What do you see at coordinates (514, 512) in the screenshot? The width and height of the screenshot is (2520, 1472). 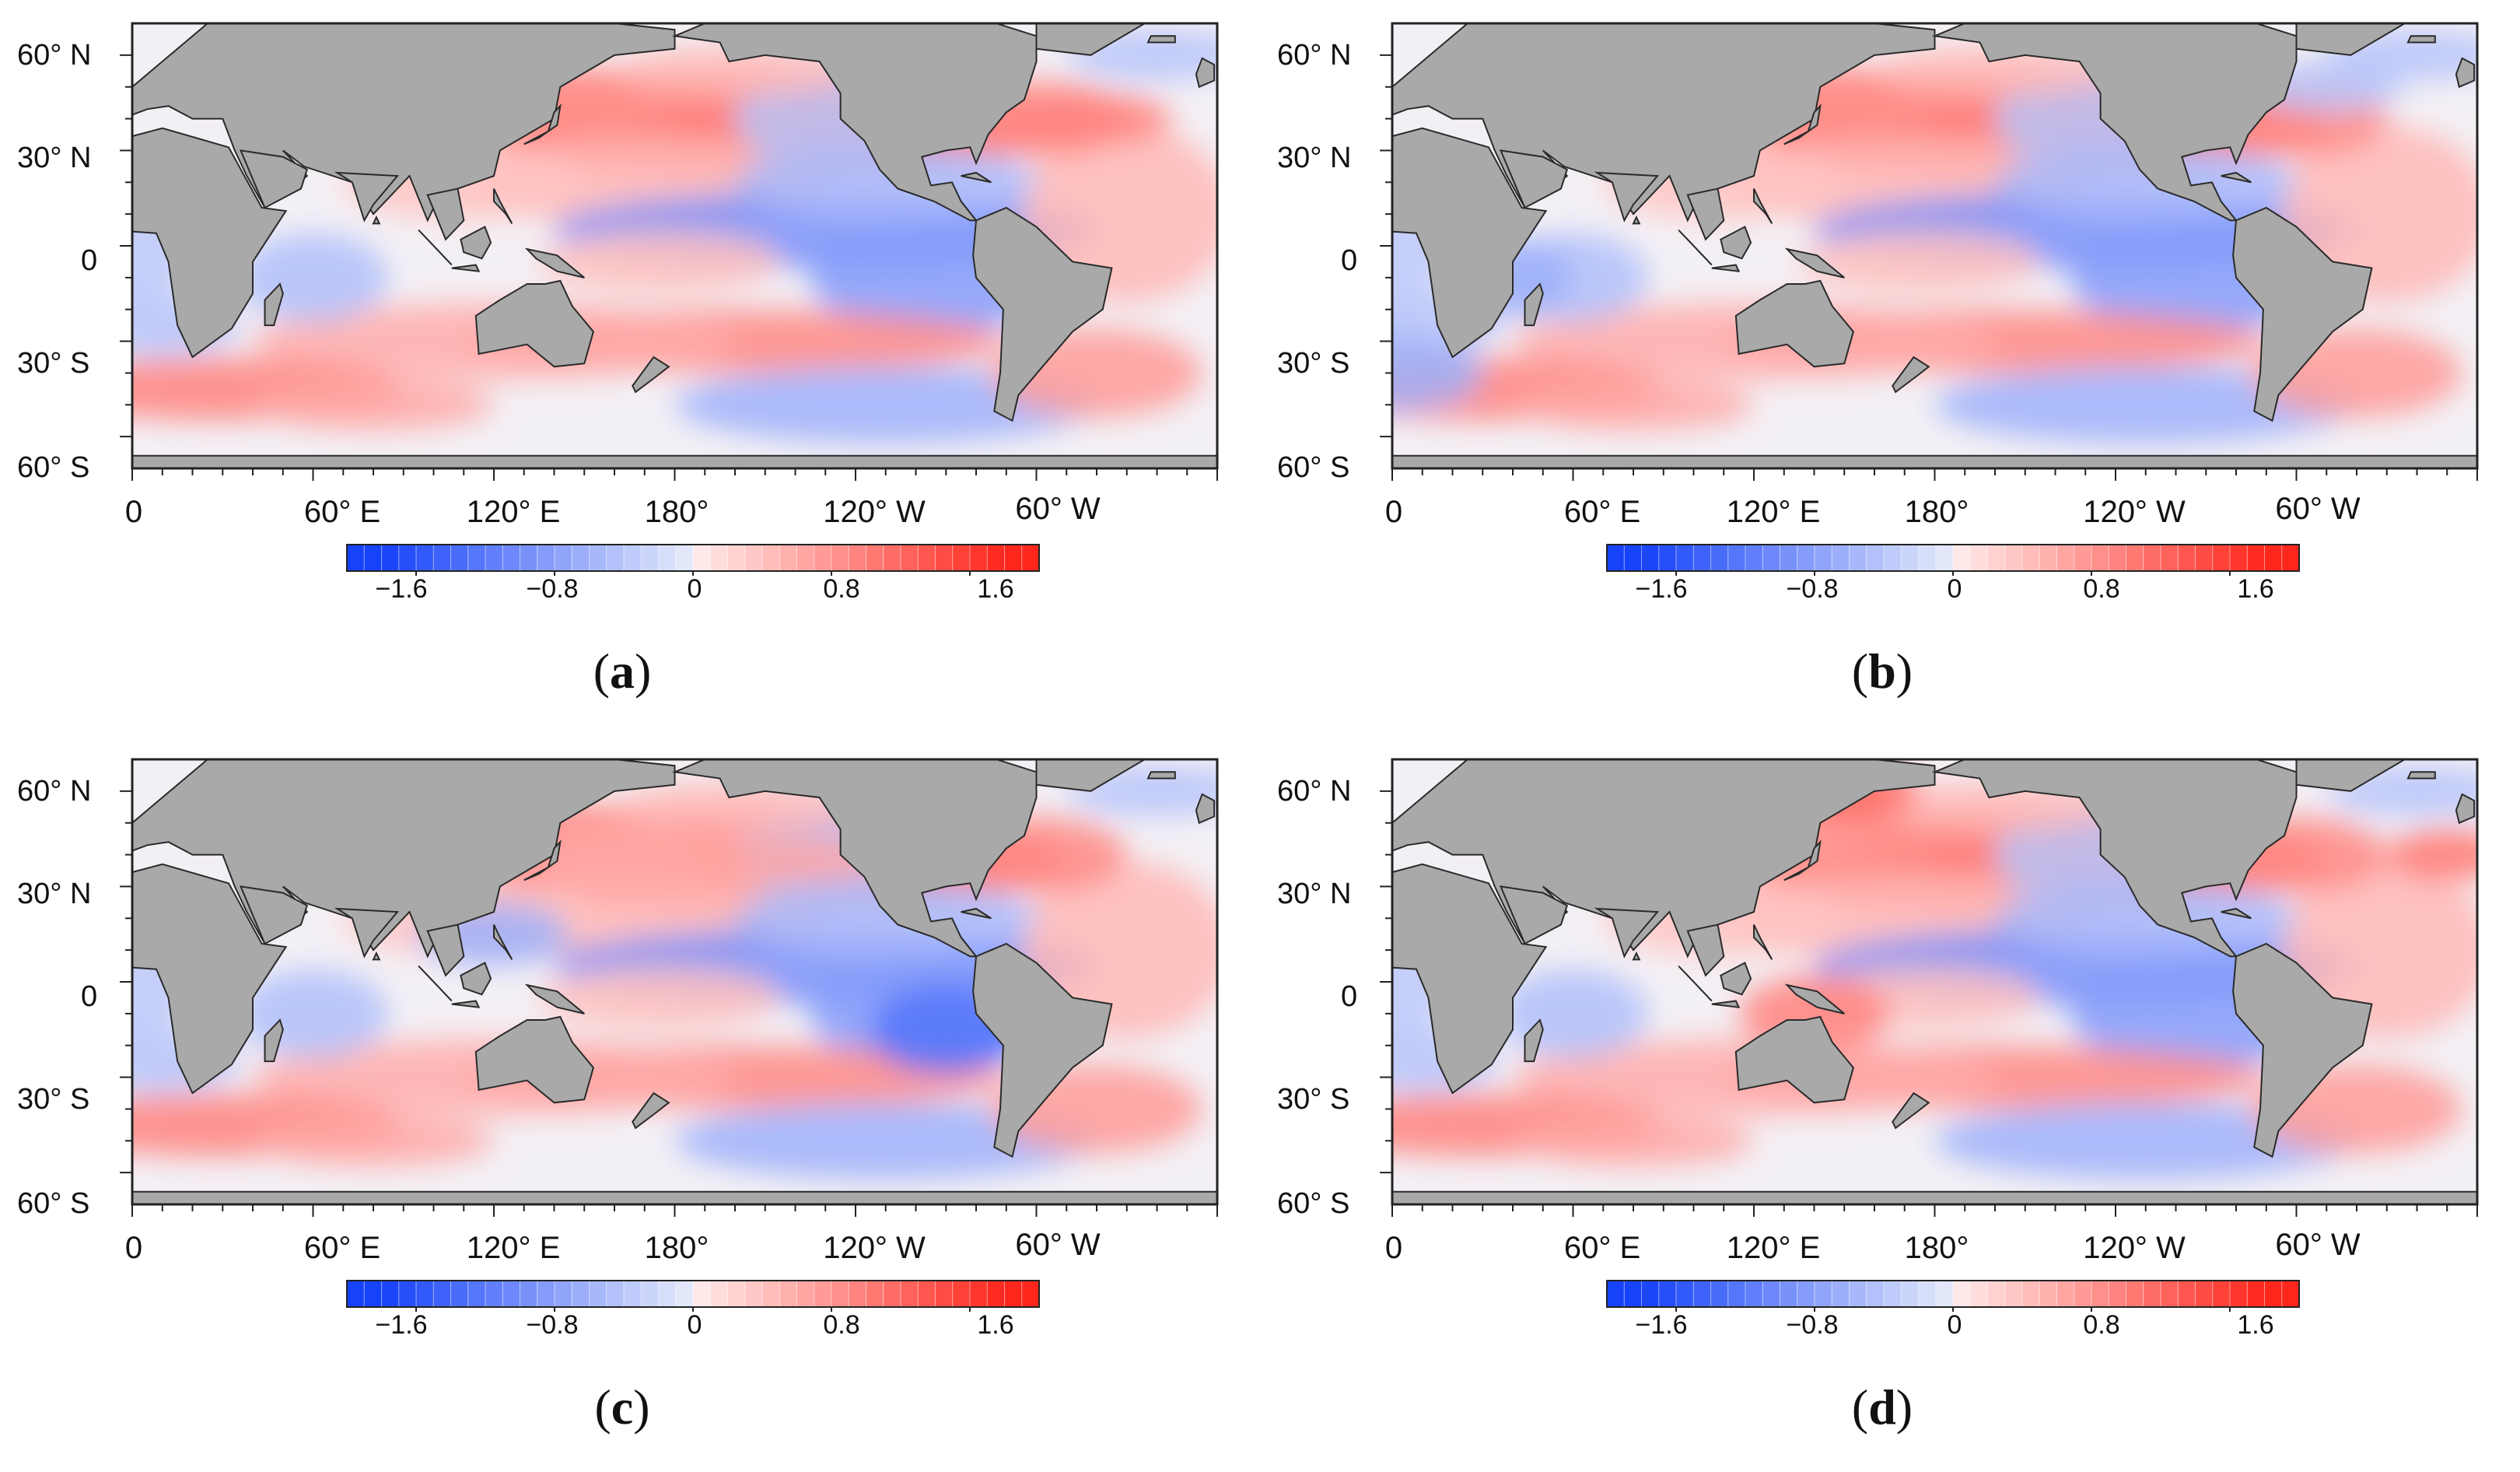 I see `x-label-120e: 120° E` at bounding box center [514, 512].